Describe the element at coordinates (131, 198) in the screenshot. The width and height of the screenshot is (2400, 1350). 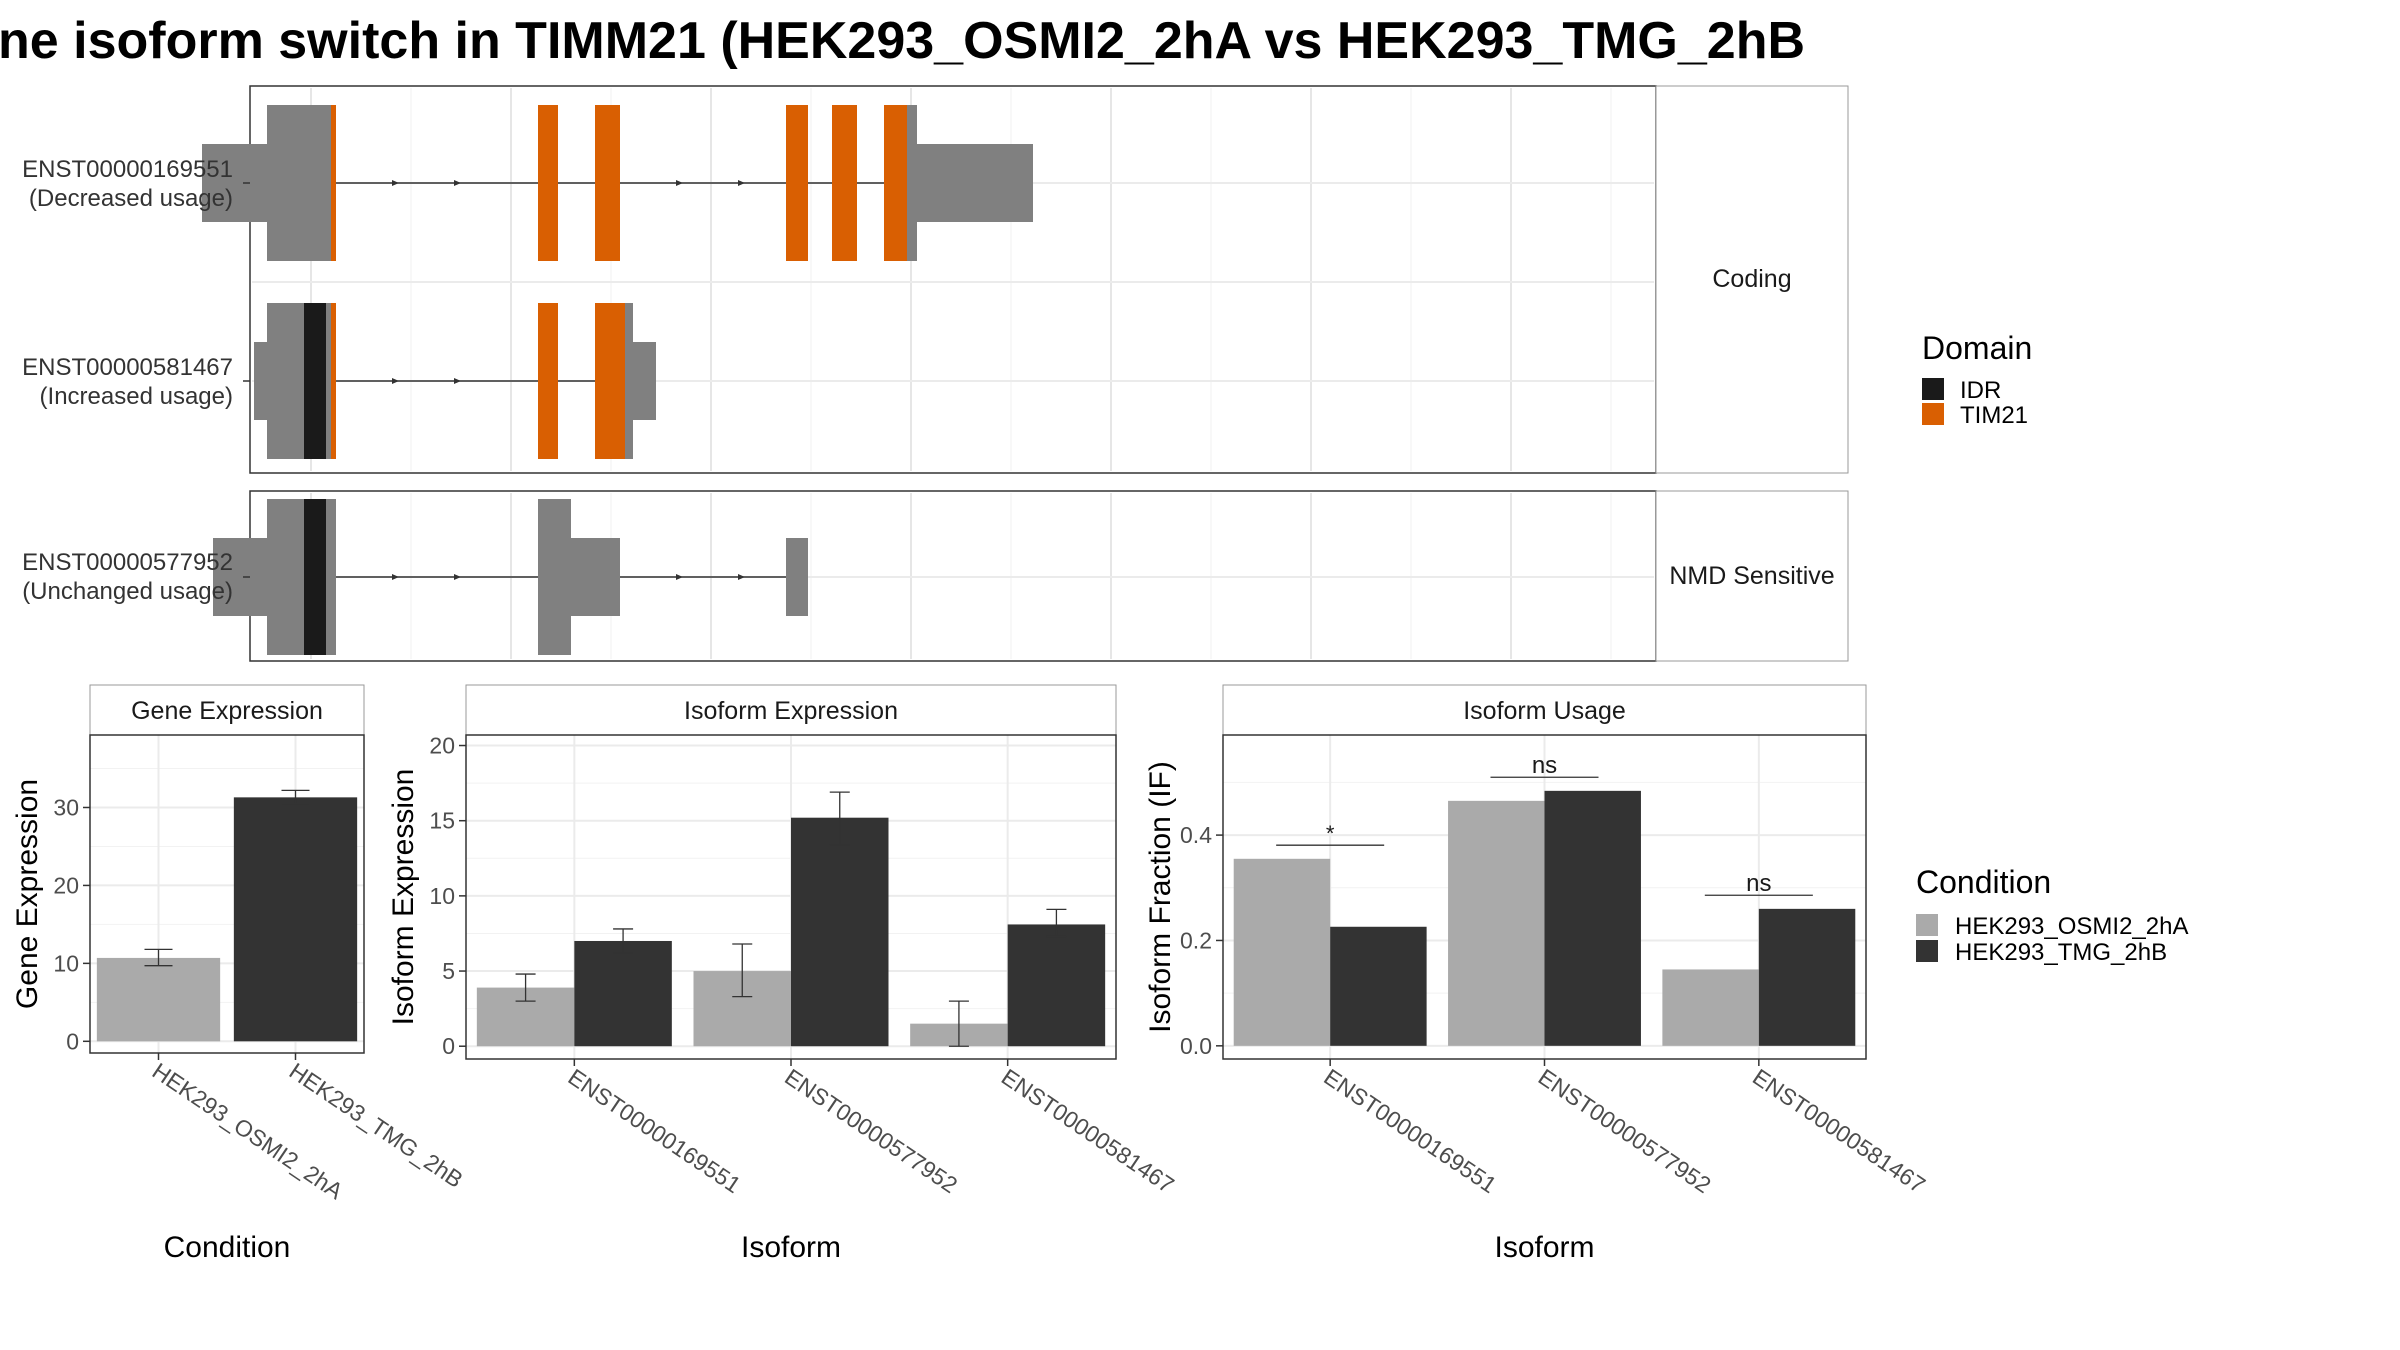
I see `transcript-usage-label: (Decreased usage)` at that location.